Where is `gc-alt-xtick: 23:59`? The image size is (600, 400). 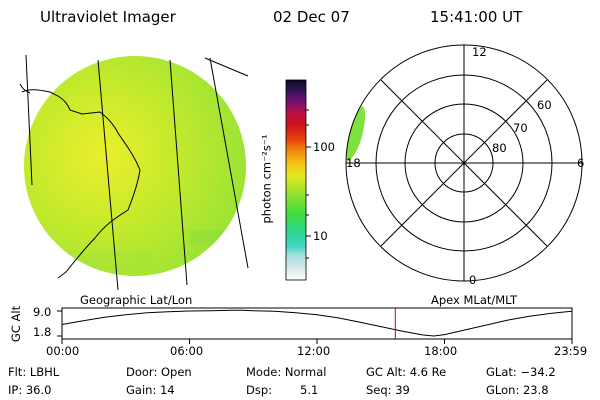 gc-alt-xtick: 23:59 is located at coordinates (571, 351).